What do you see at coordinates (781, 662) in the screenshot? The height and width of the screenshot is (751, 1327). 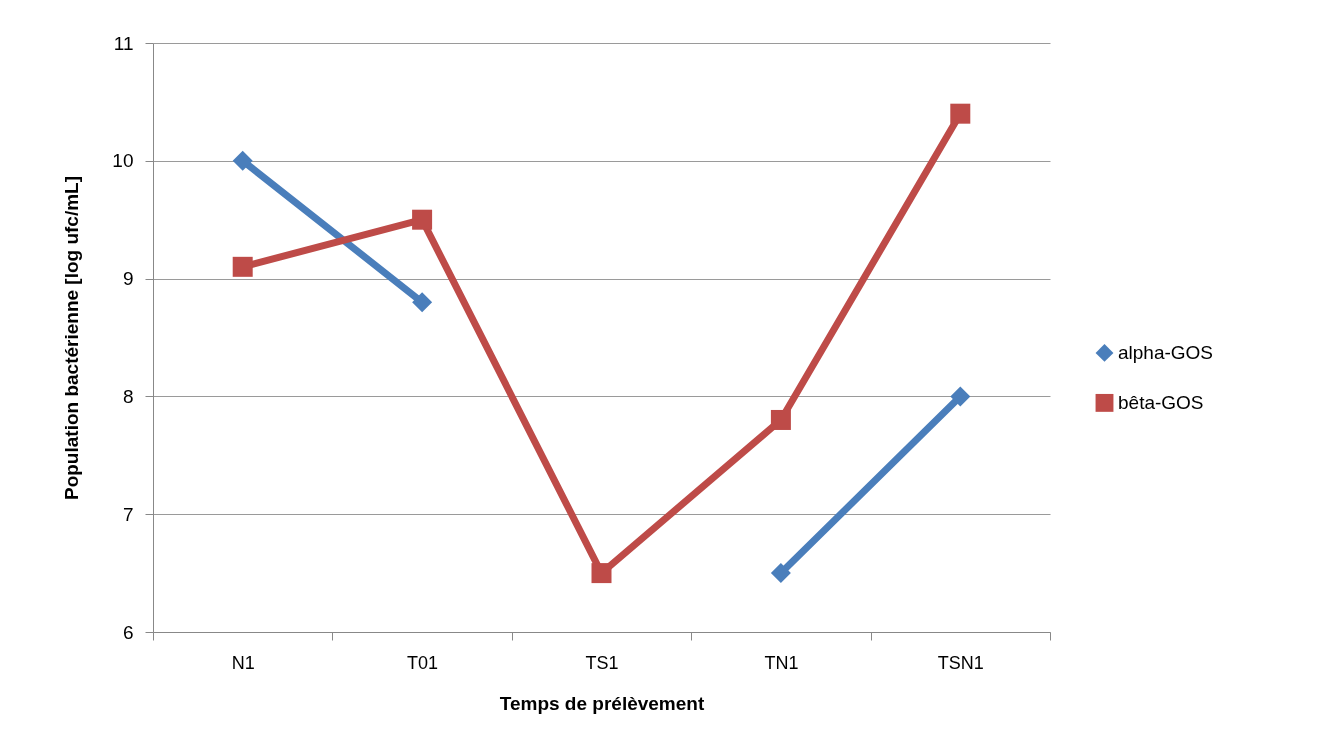 I see `x-tick-label: TN1` at bounding box center [781, 662].